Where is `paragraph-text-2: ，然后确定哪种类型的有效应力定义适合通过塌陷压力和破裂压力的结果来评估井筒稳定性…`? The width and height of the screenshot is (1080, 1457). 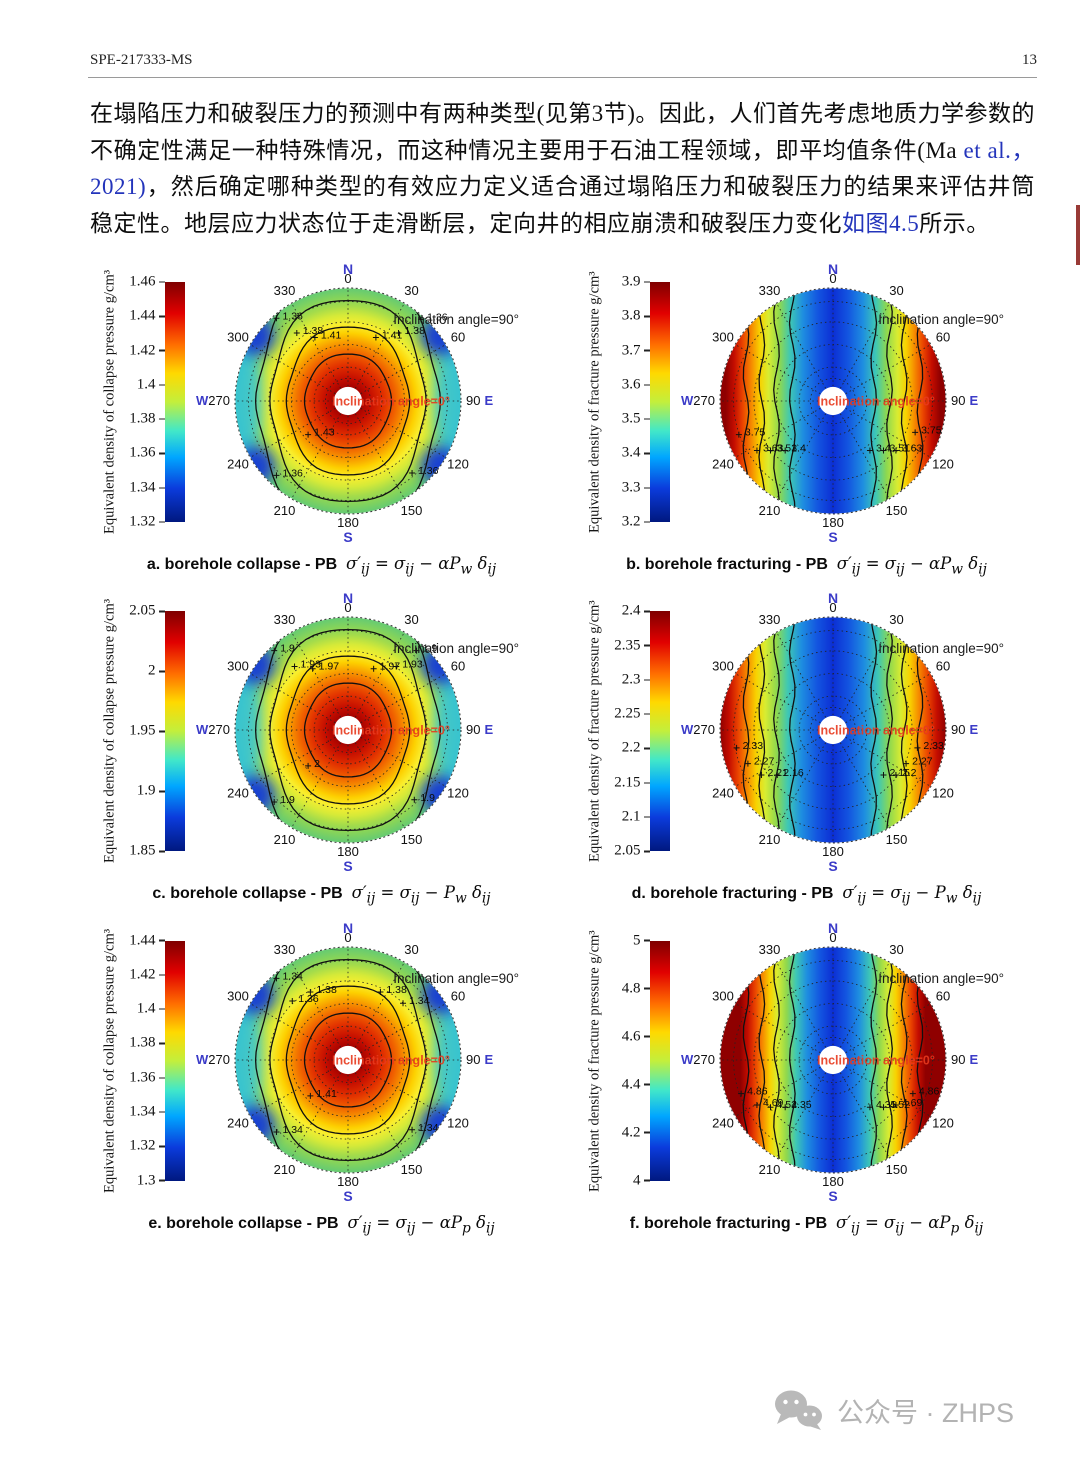 paragraph-text-2: ，然后确定哪种类型的有效应力定义适合通过塌陷压力和破裂压力的结果来评估井筒稳定性… is located at coordinates (562, 205).